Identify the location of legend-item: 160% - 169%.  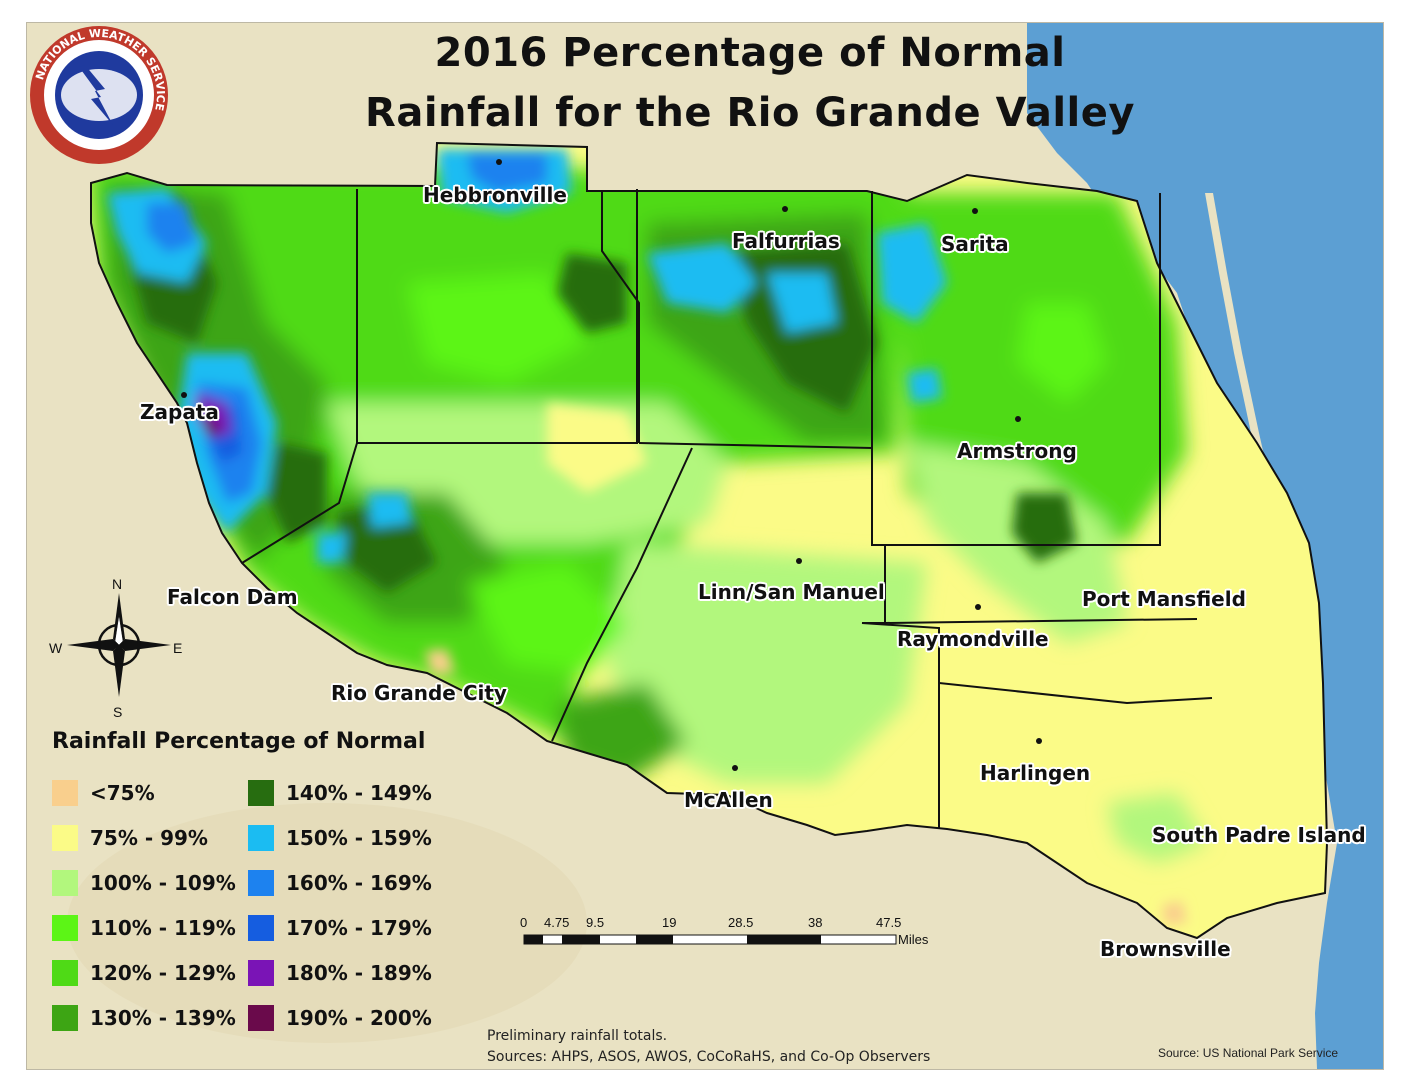
(340, 883).